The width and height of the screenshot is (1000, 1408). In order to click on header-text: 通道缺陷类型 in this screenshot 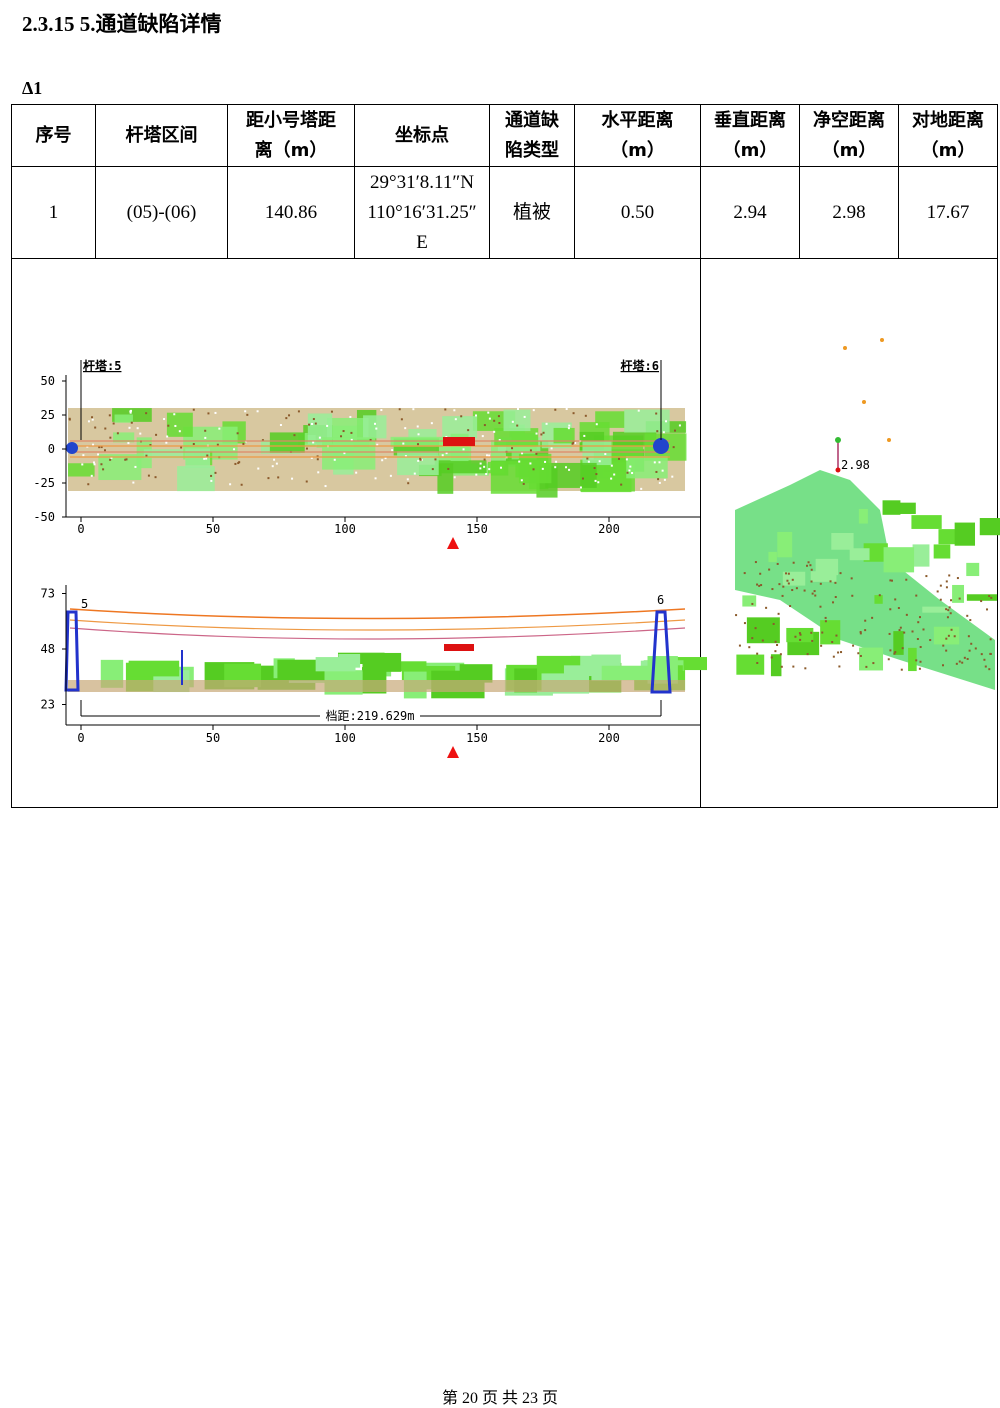, I will do `click(532, 135)`.